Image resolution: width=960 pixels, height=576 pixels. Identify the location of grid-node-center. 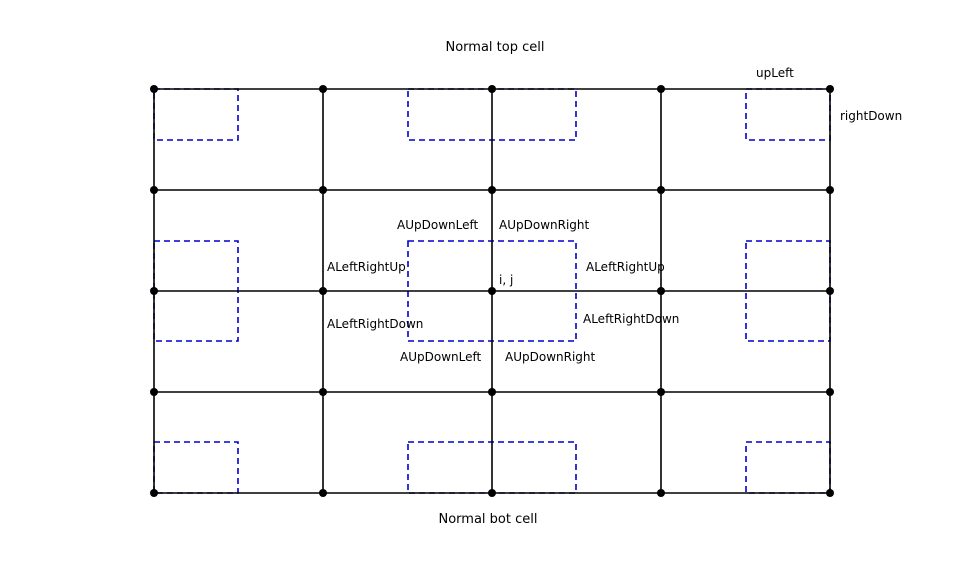
(492, 291).